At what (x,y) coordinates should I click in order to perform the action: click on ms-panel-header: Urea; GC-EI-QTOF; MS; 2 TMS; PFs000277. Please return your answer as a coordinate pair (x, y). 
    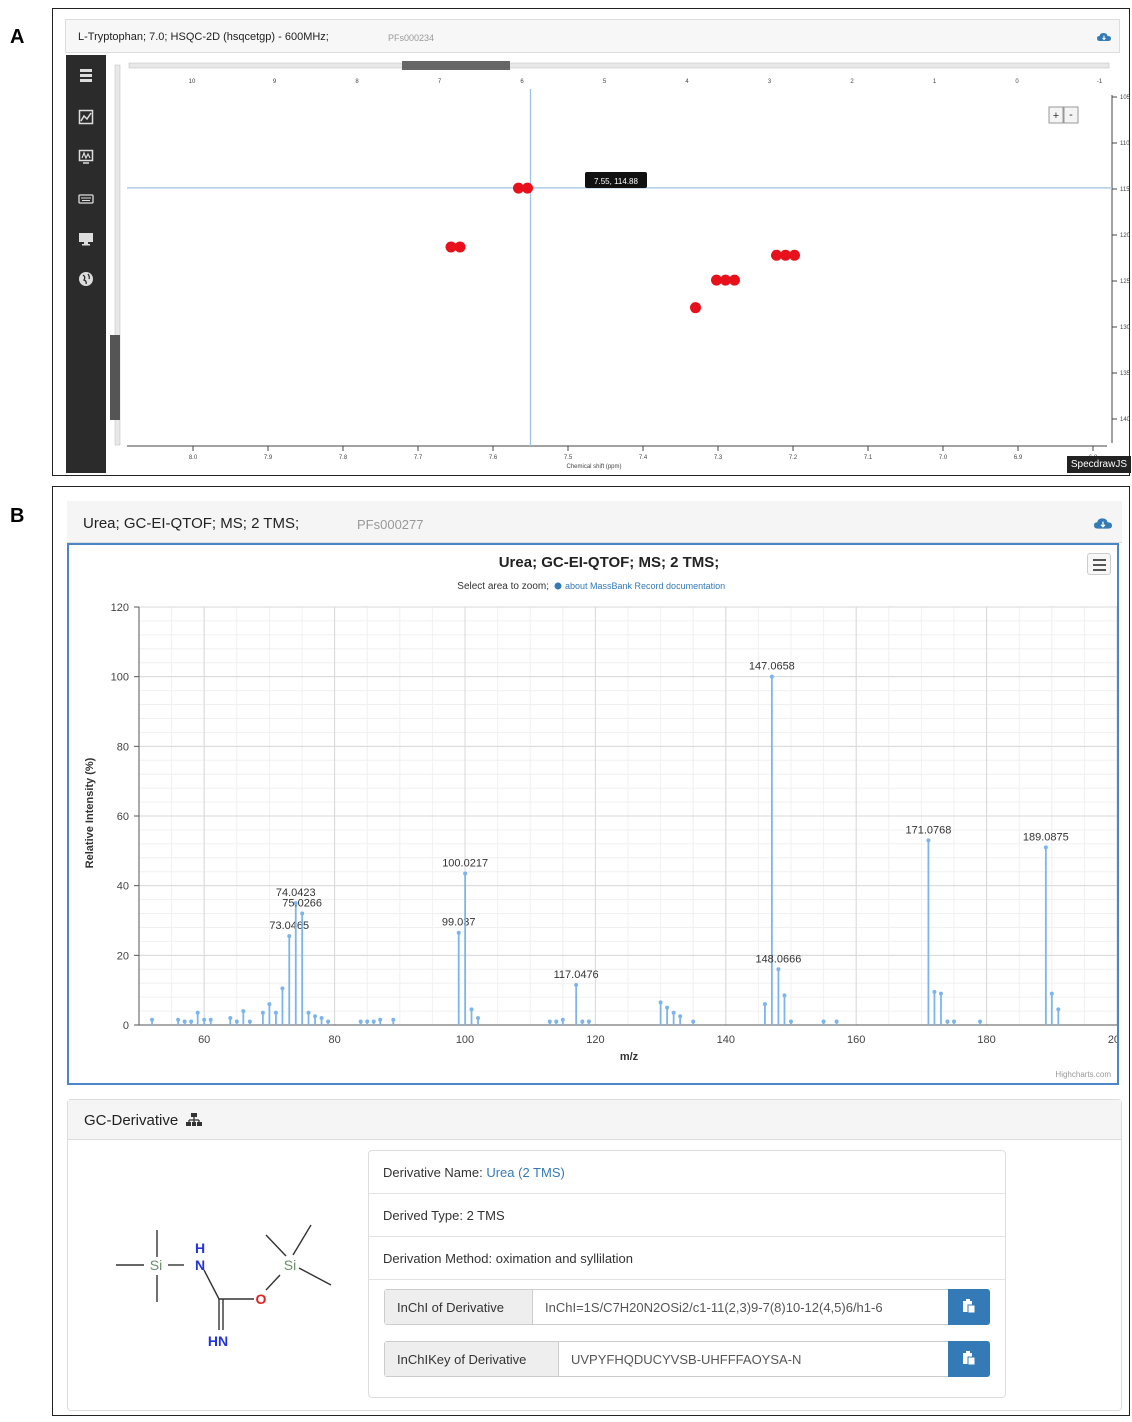
    Looking at the image, I should click on (594, 522).